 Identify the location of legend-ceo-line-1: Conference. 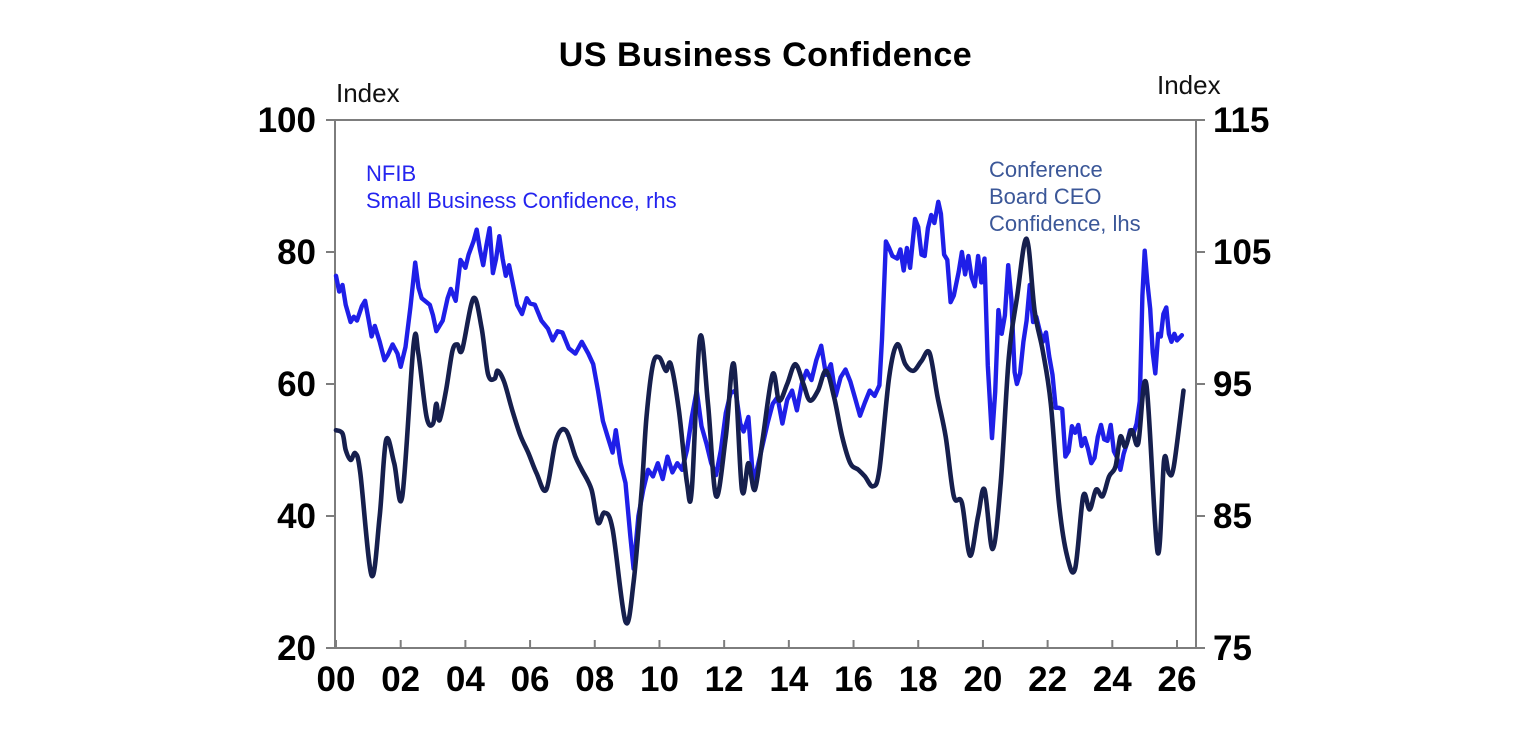
(1046, 169).